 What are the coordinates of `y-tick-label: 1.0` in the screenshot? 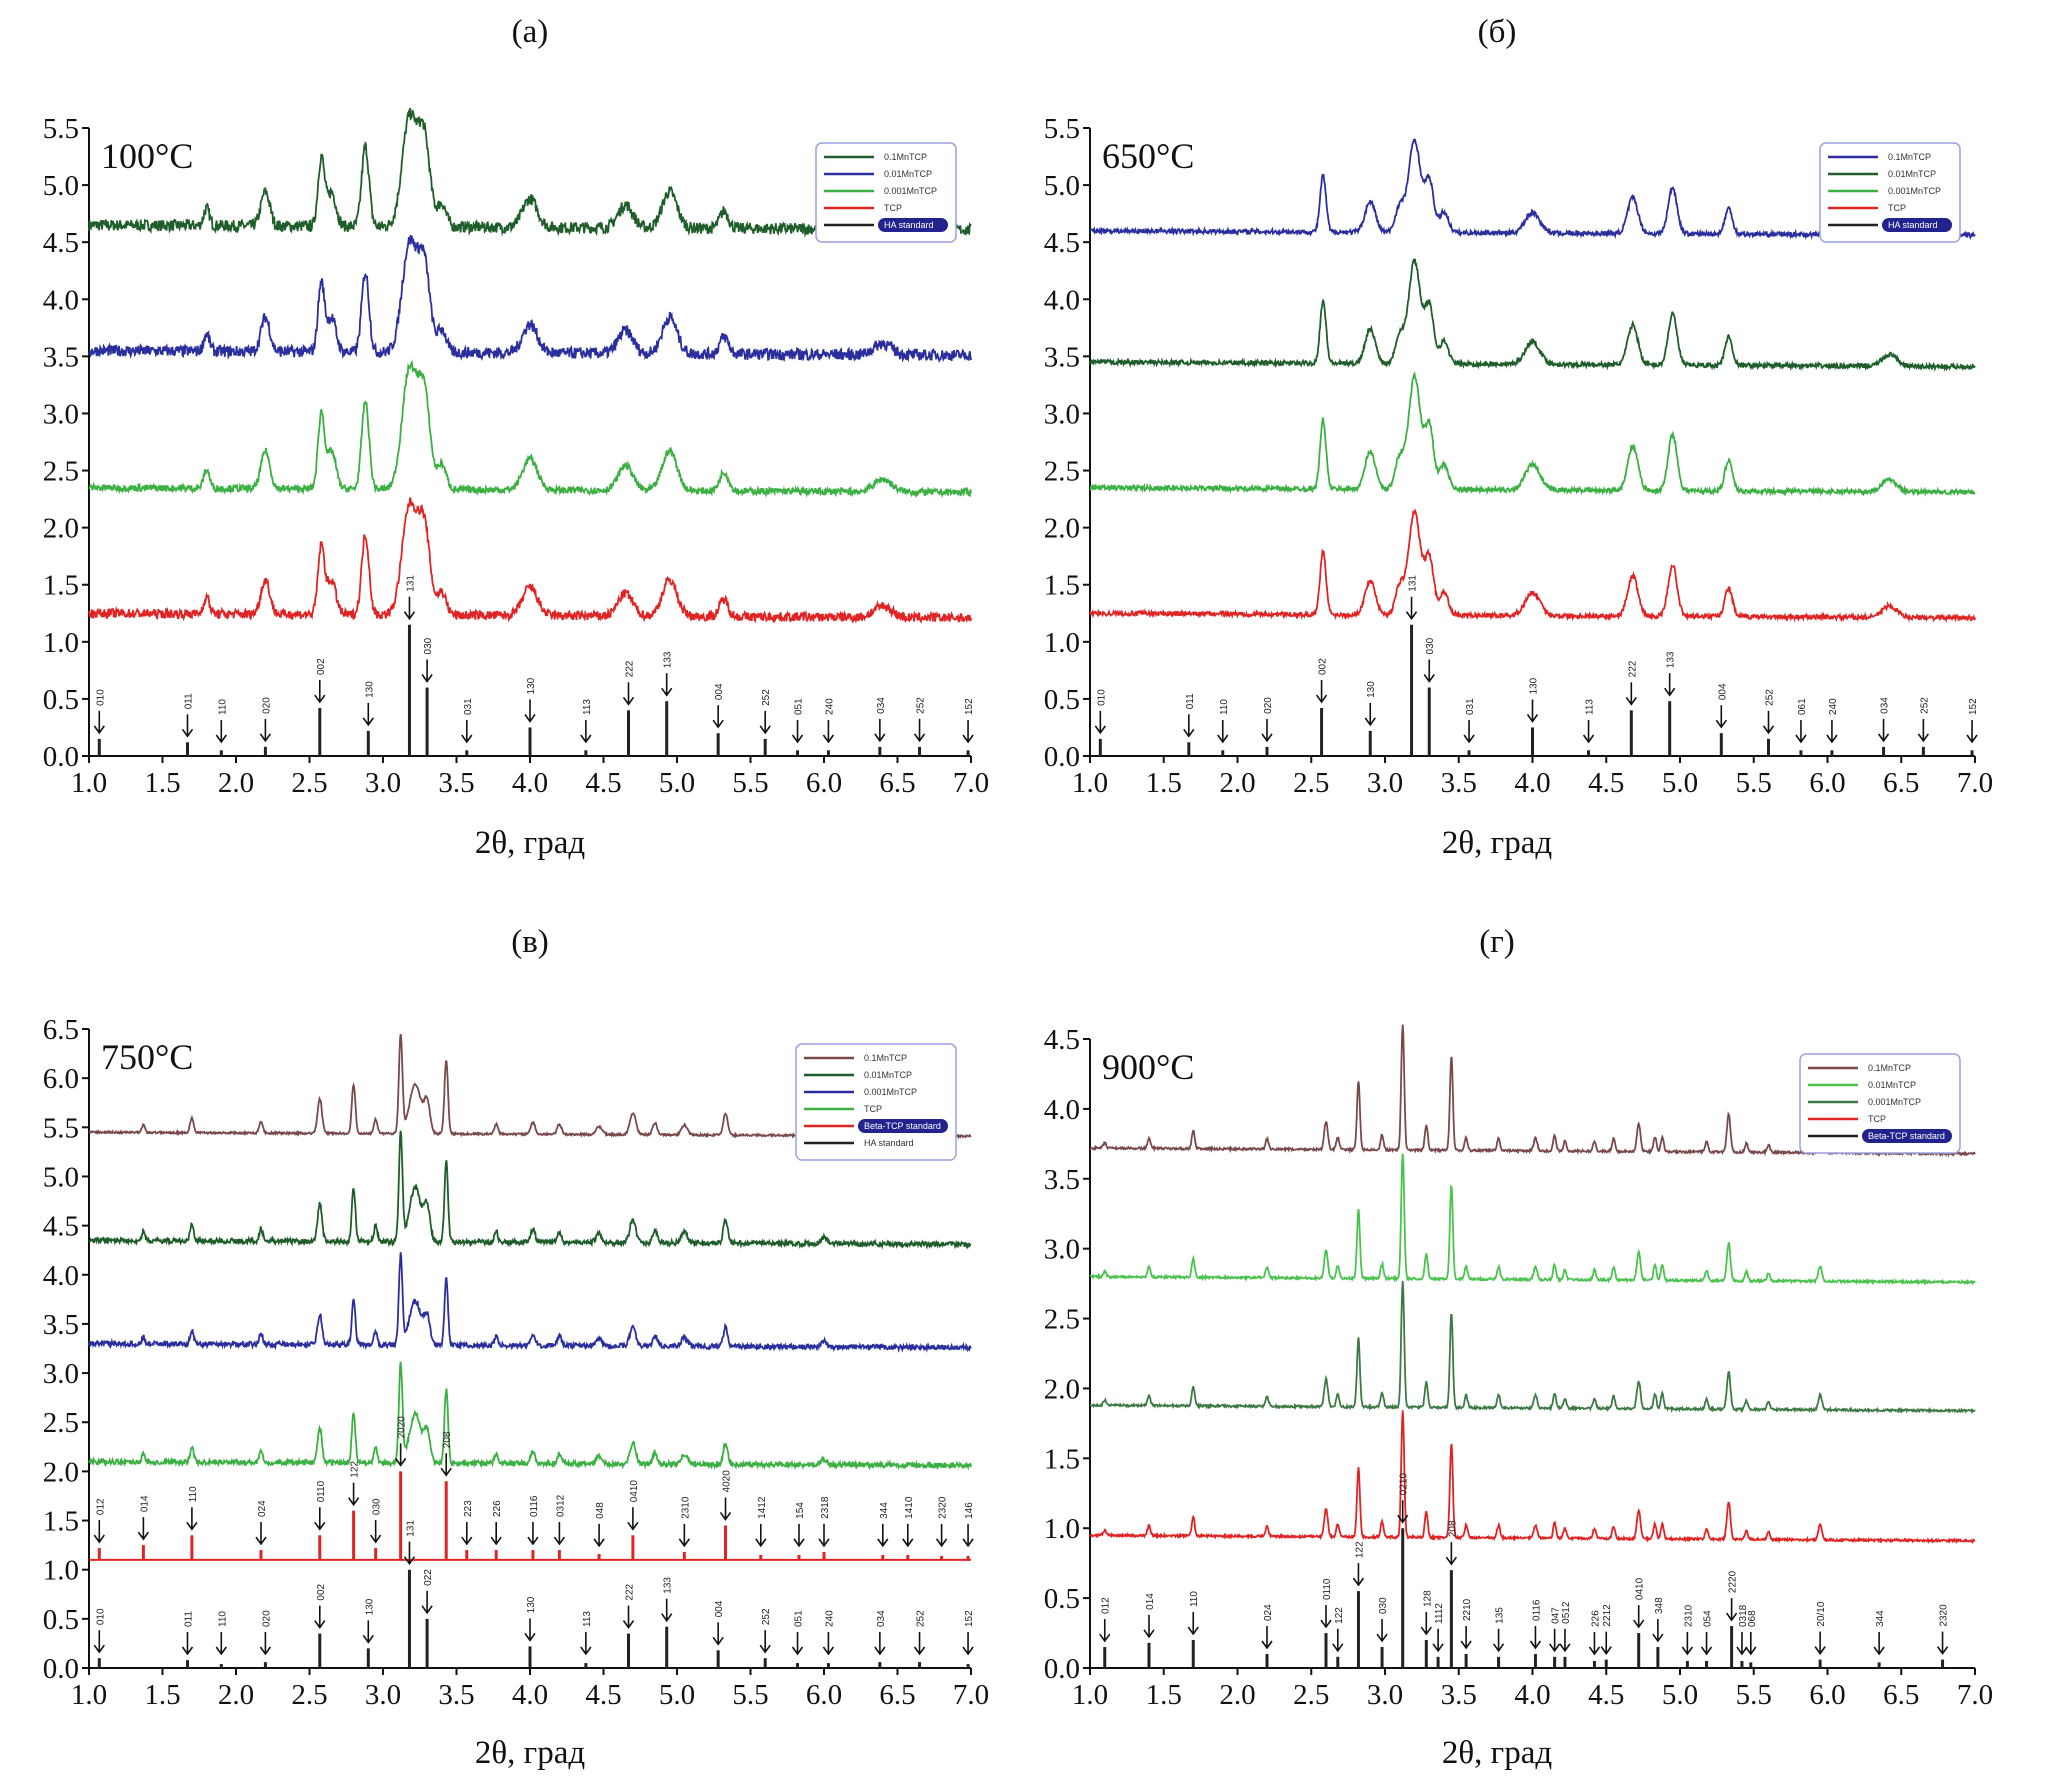 It's located at (1062, 1529).